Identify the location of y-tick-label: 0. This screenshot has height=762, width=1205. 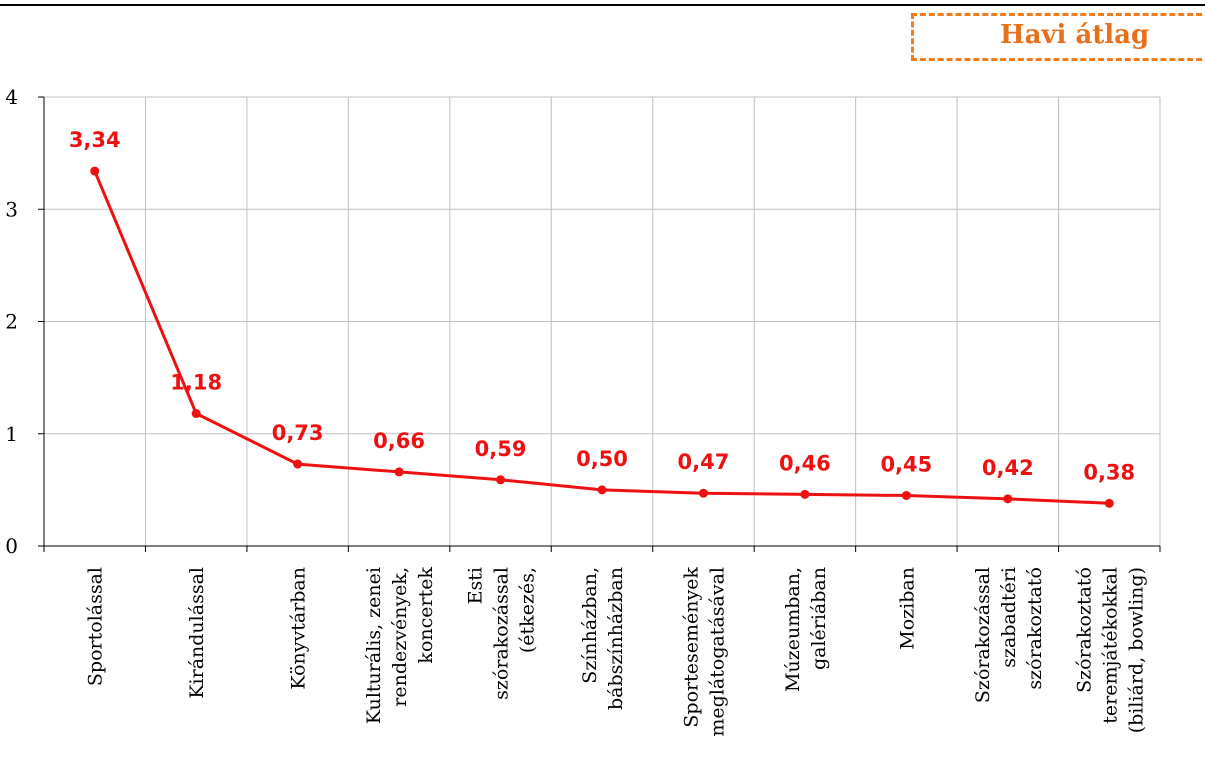
(11, 546).